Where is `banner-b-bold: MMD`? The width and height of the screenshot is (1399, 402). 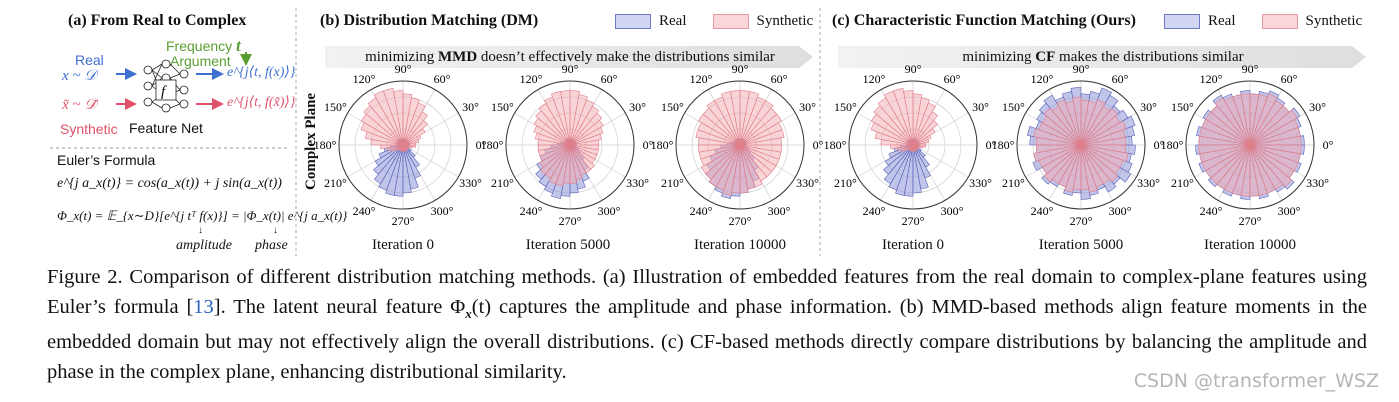 banner-b-bold: MMD is located at coordinates (458, 57).